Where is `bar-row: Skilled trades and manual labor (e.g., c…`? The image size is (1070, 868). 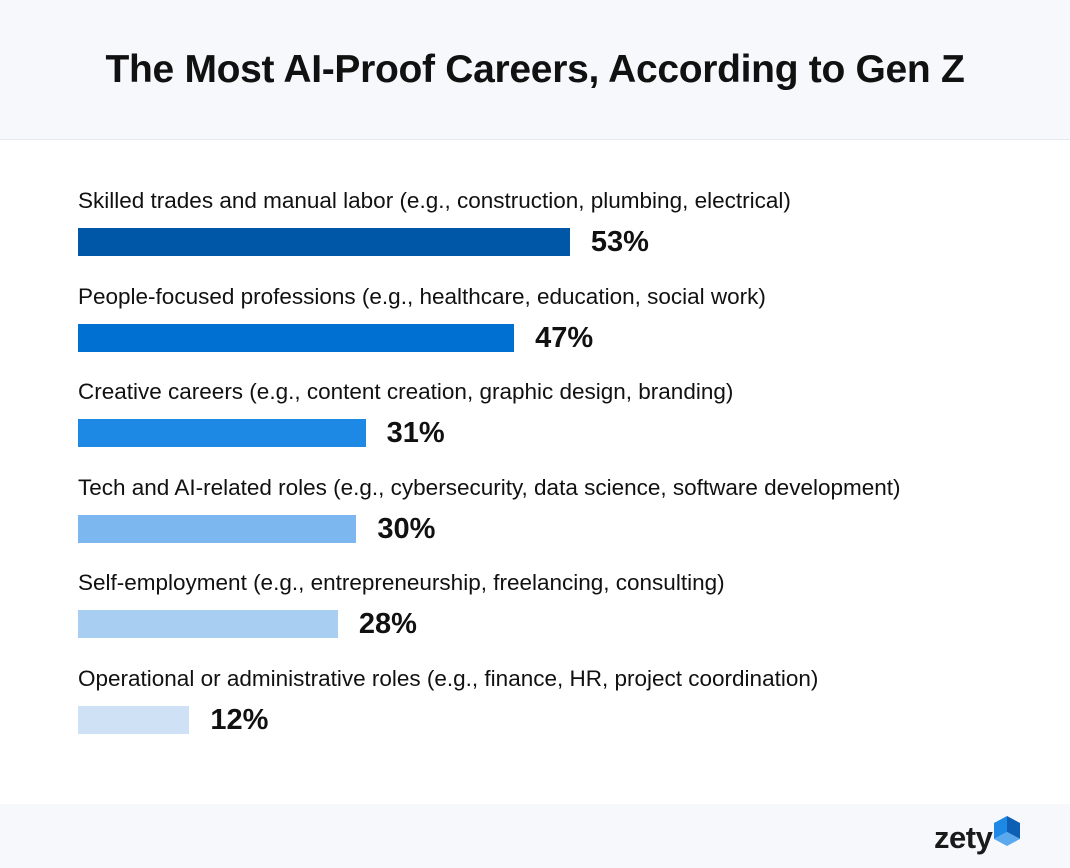 bar-row: Skilled trades and manual labor (e.g., c… is located at coordinates (558, 232).